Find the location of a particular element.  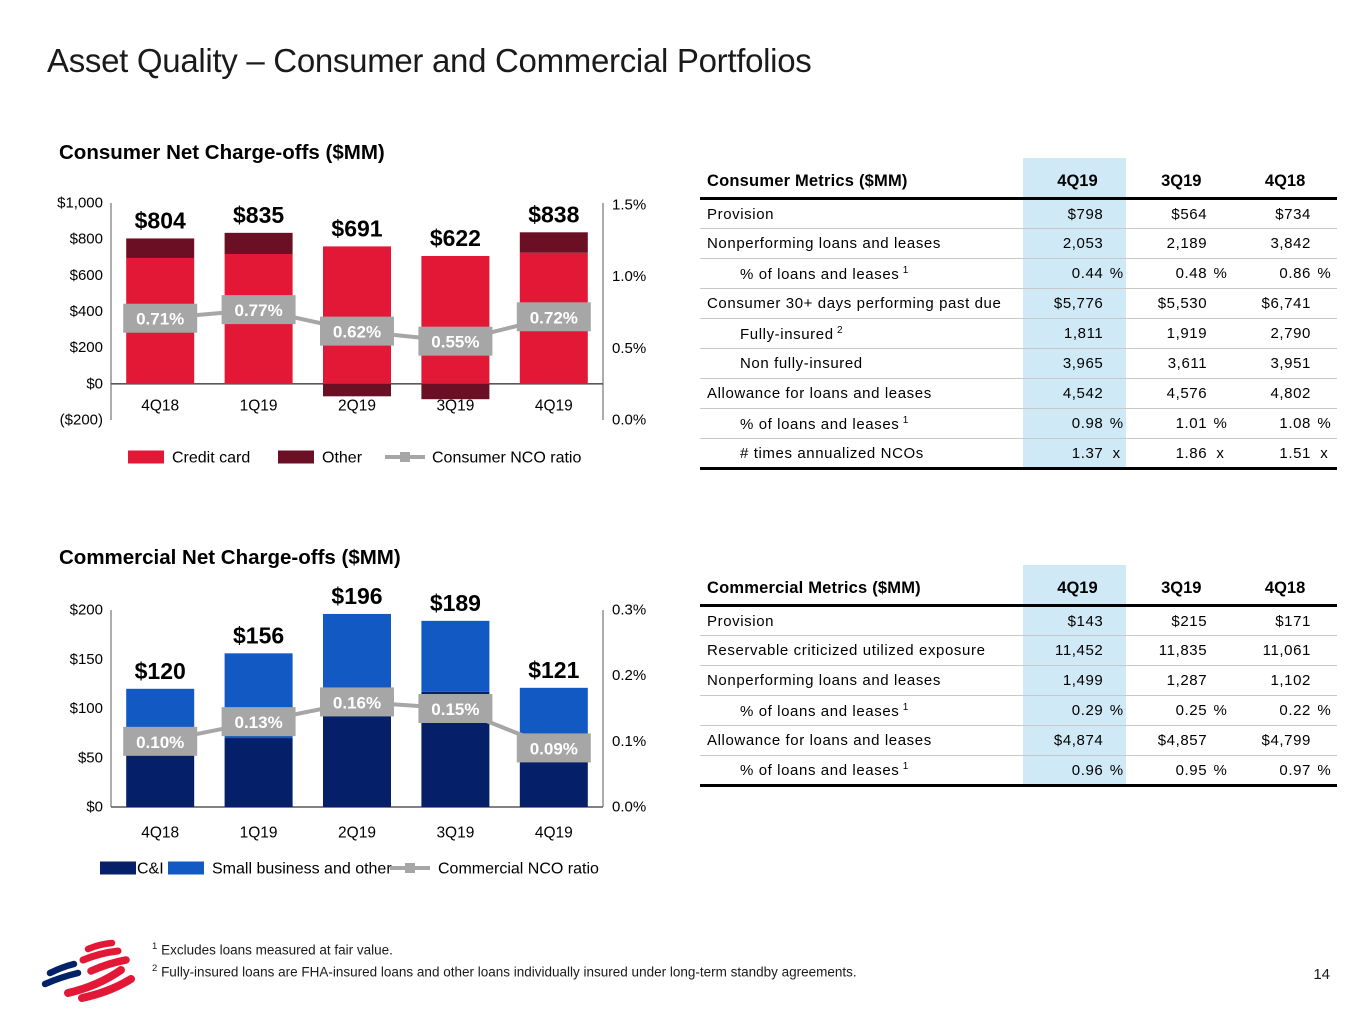

row-label: Non fully-insured is located at coordinates (801, 363).